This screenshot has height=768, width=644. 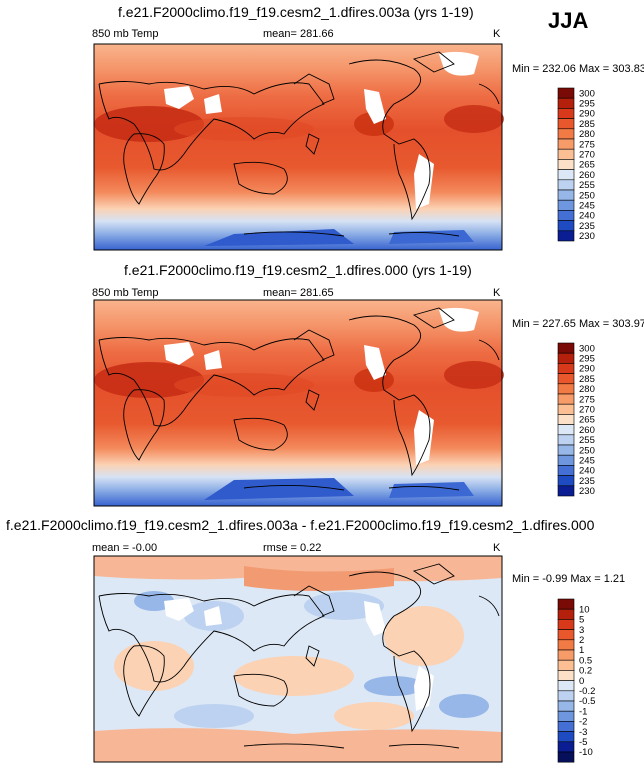 I want to click on colorbar-label: 1, so click(x=581, y=650).